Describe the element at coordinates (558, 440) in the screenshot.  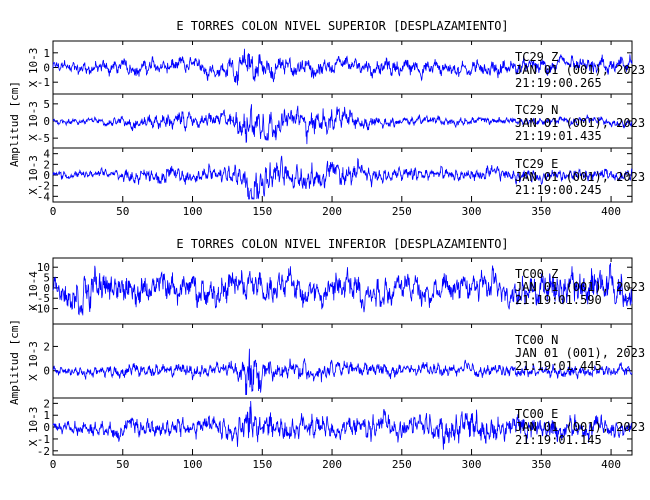
I see `trace-time-label: 21:19:01.145` at that location.